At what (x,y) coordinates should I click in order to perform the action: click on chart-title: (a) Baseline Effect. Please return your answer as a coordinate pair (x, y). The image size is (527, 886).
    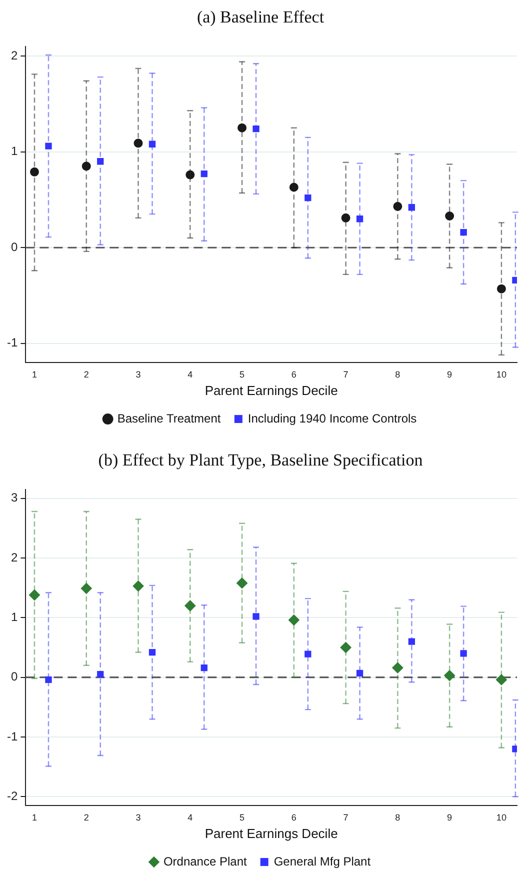
    Looking at the image, I should click on (260, 17).